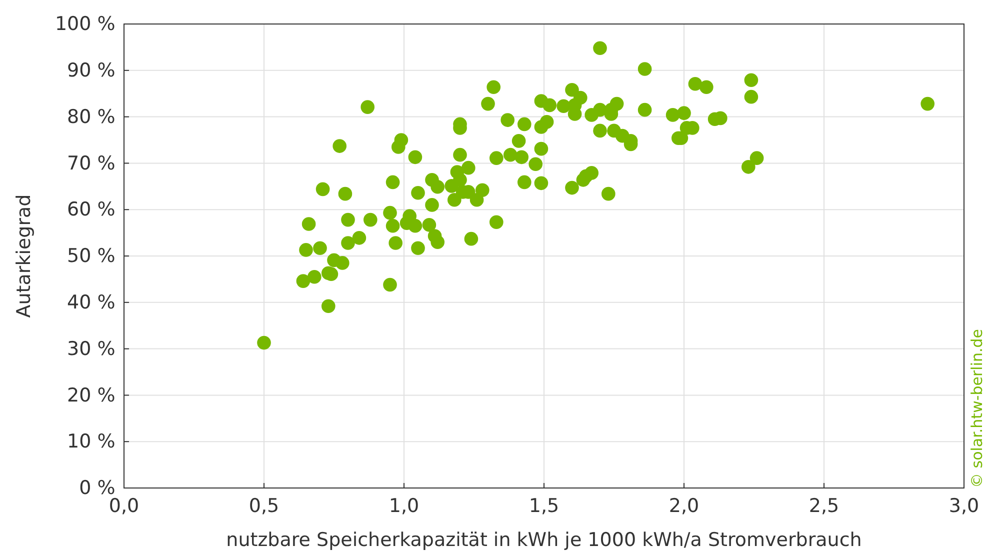  I want to click on x-axis-title: nutzbare Speicherkapazität in kWh je 1000 kWh/a Stromverbrauch, so click(544, 540).